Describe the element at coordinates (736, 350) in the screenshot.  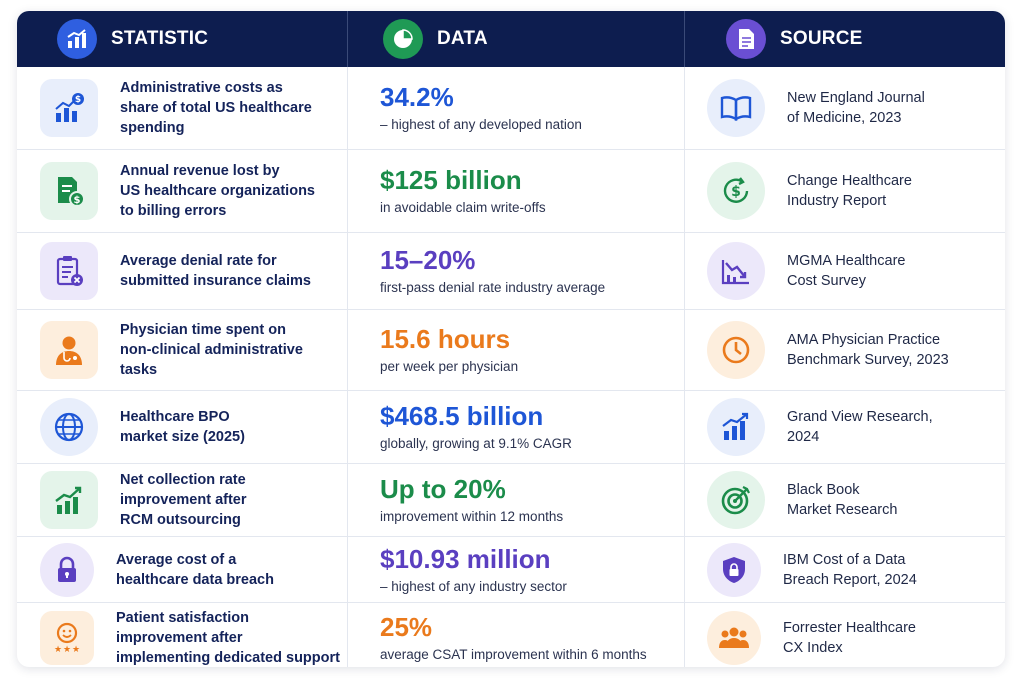
I see `clock-icon` at that location.